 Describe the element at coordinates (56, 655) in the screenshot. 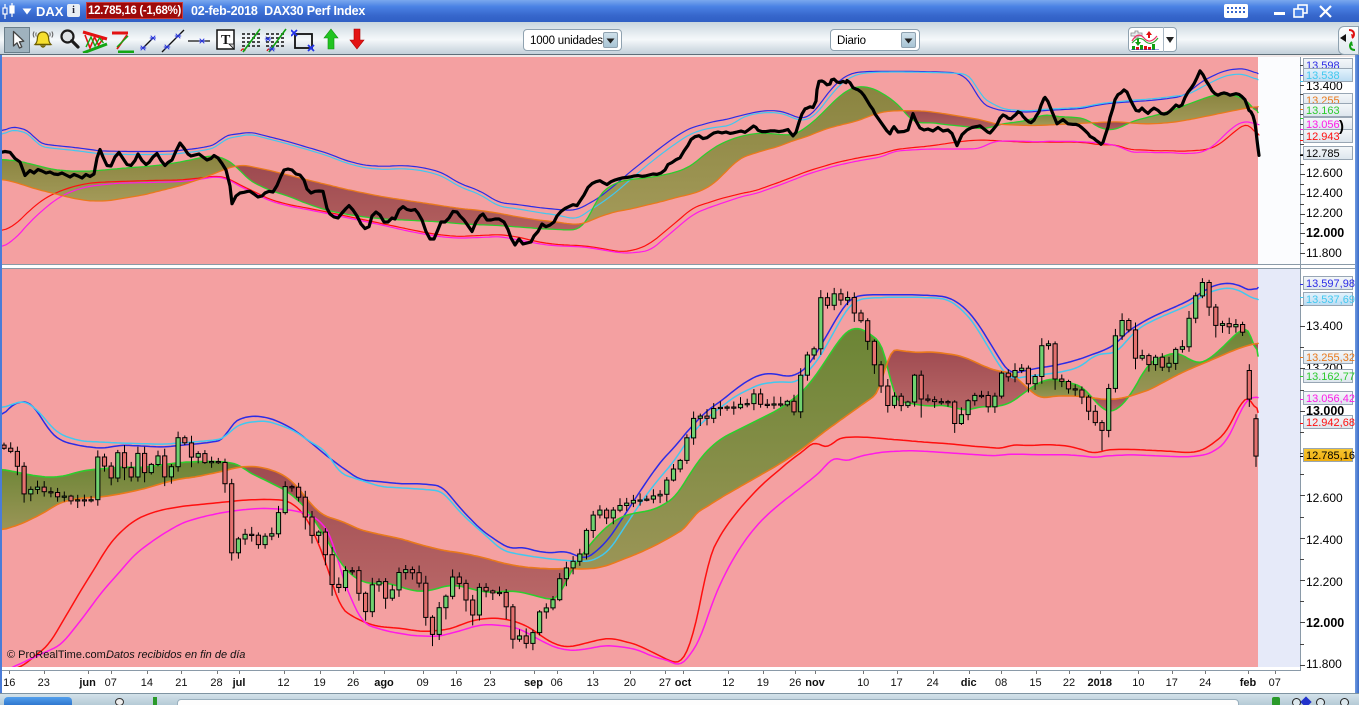

I see `svg-text: © ProRealTime.com` at that location.